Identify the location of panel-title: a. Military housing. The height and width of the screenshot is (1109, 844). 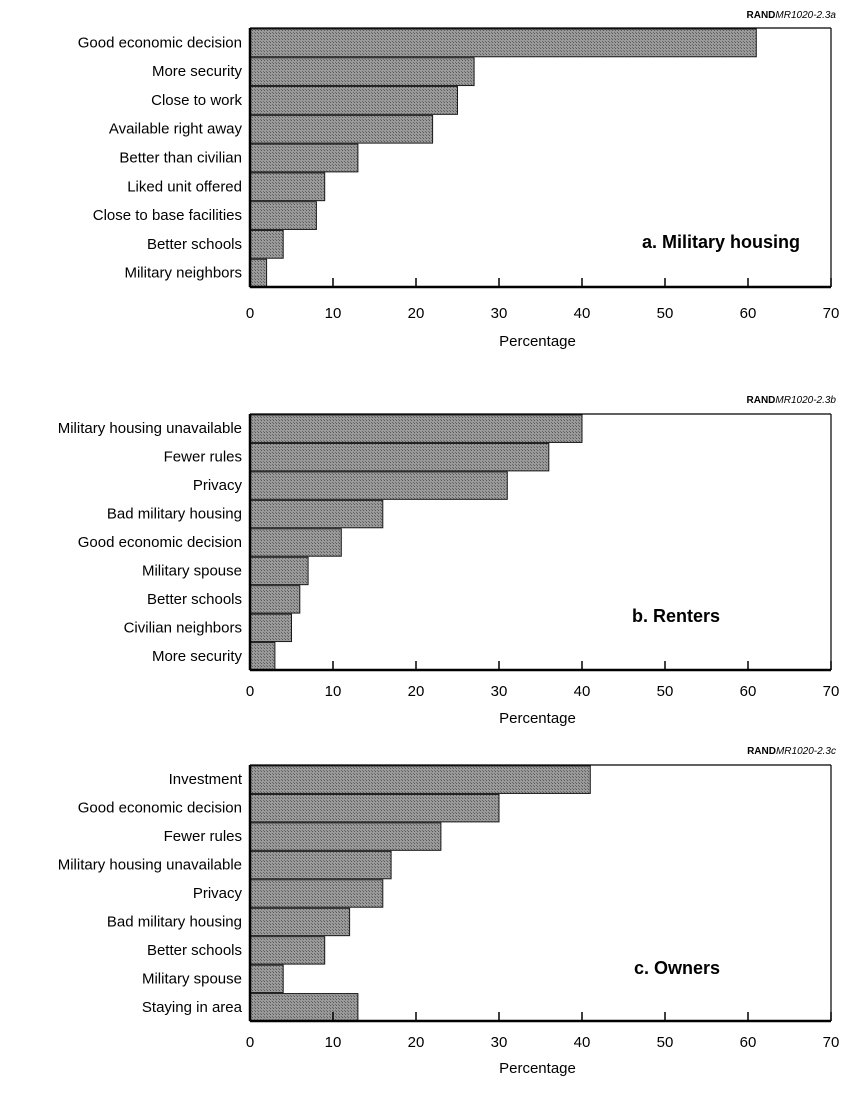
(721, 242).